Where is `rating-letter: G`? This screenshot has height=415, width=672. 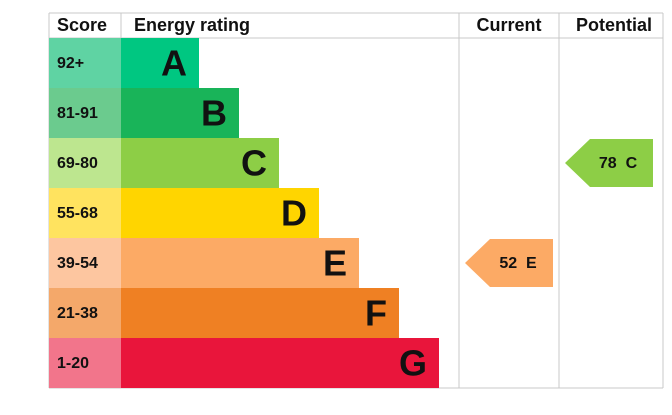
rating-letter: G is located at coordinates (413, 363).